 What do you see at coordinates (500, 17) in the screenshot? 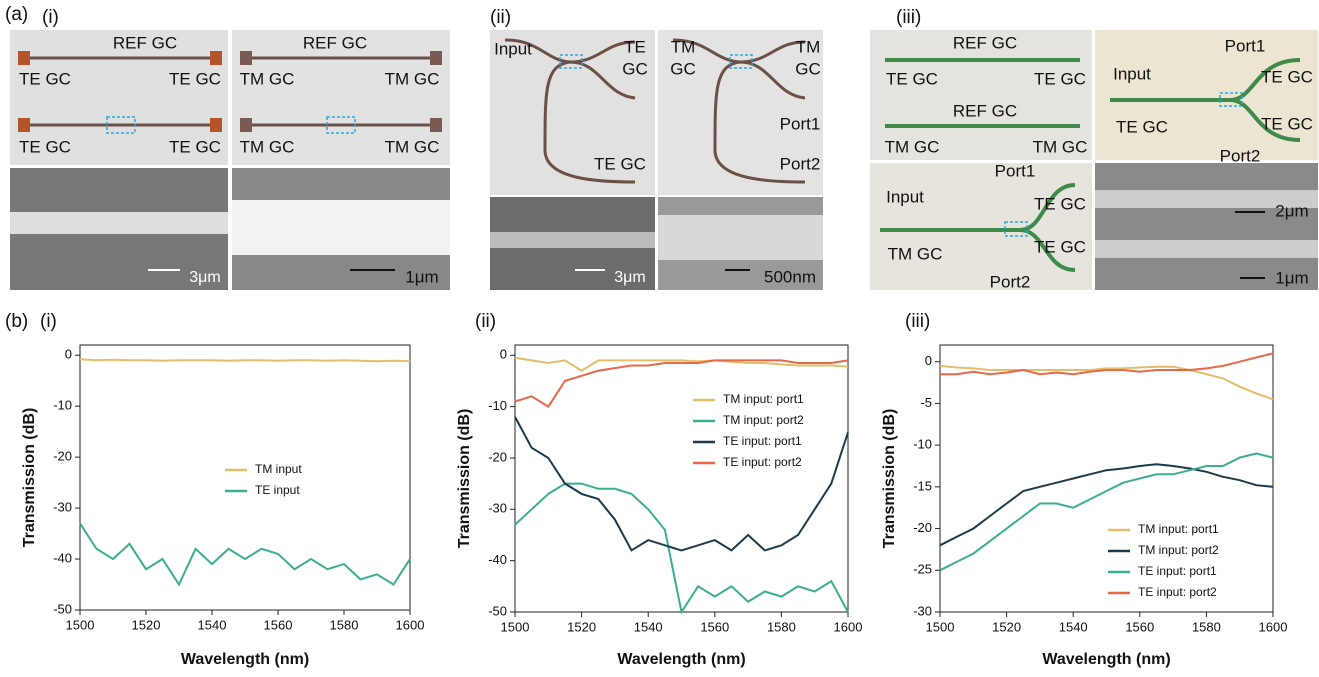
I see `subpanel-label: (ii)` at bounding box center [500, 17].